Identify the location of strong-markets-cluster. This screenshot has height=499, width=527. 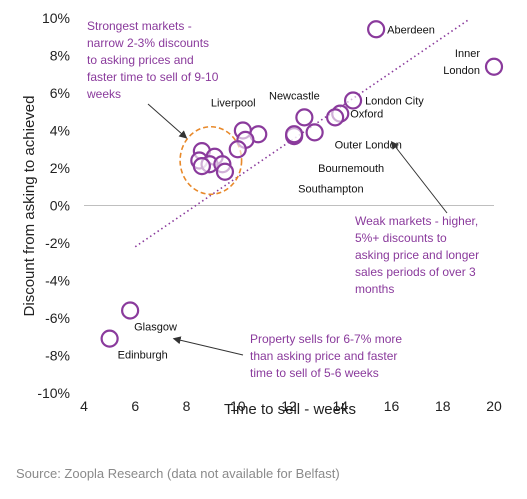
(211, 160).